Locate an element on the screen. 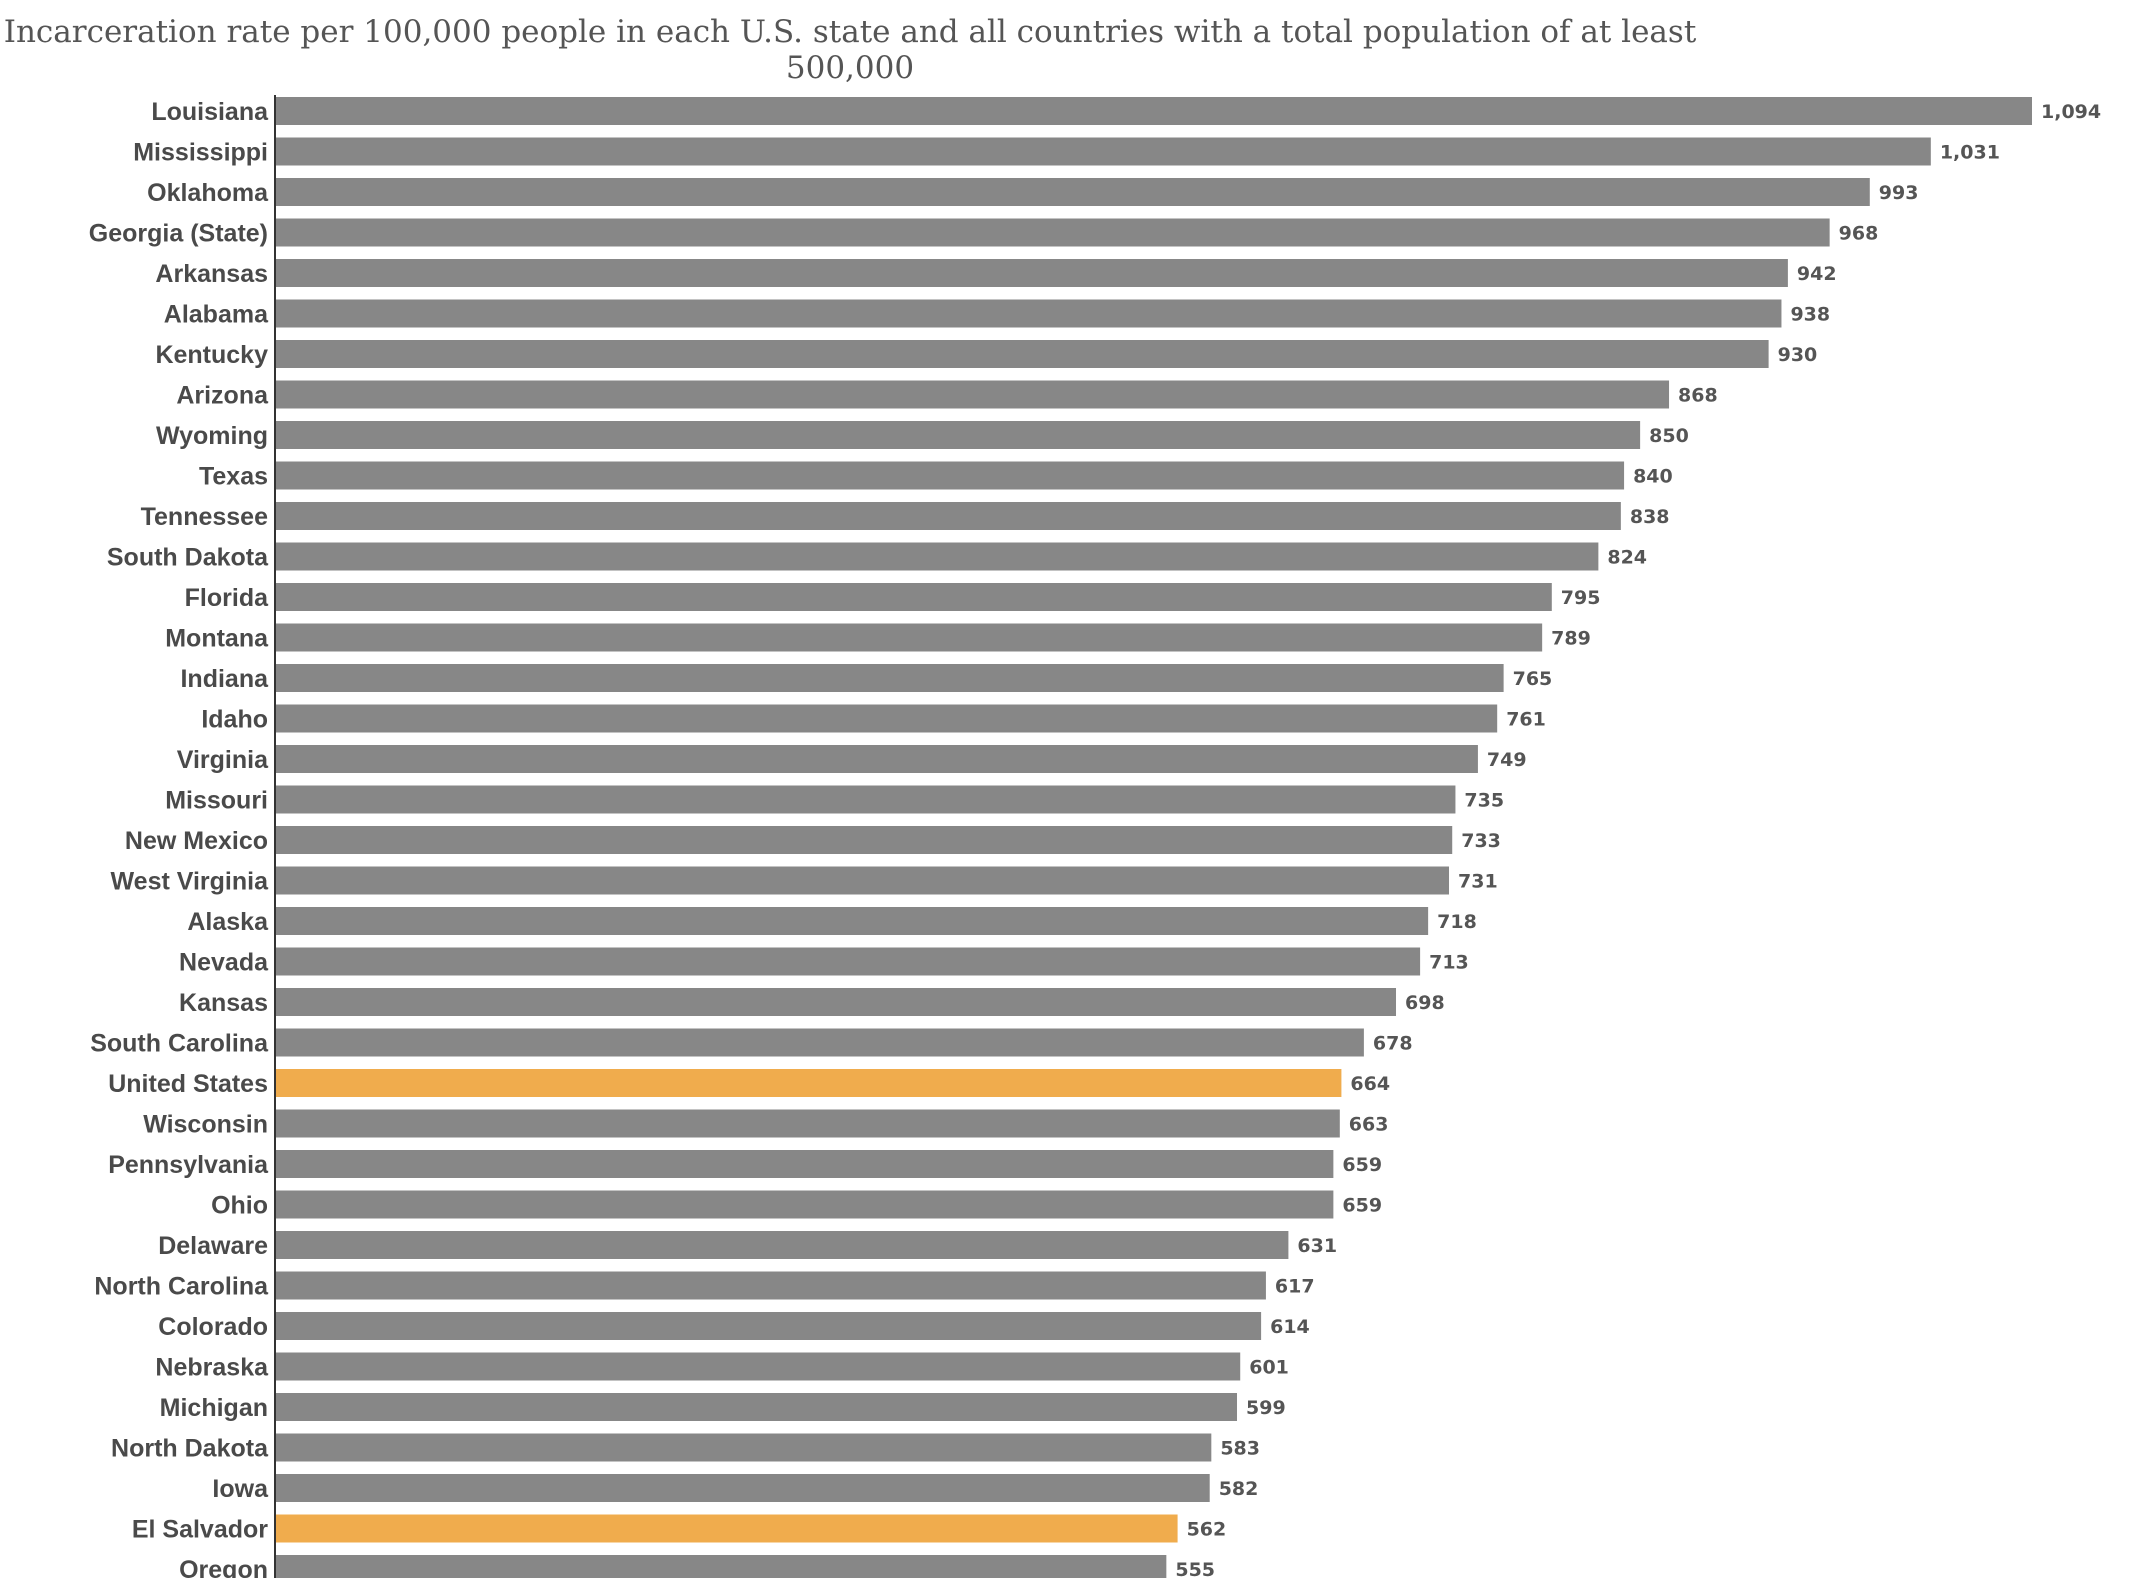  category-label: South Carolina is located at coordinates (179, 1044).